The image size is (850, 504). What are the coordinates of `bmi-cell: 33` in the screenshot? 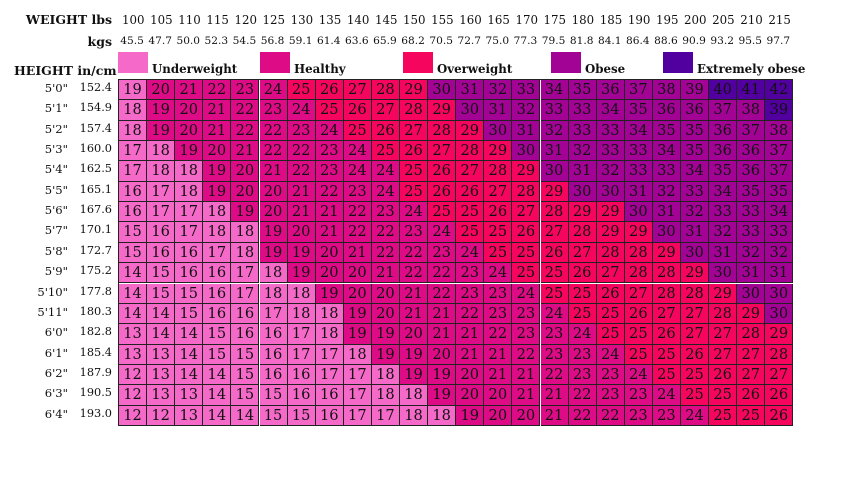 It's located at (554, 110).